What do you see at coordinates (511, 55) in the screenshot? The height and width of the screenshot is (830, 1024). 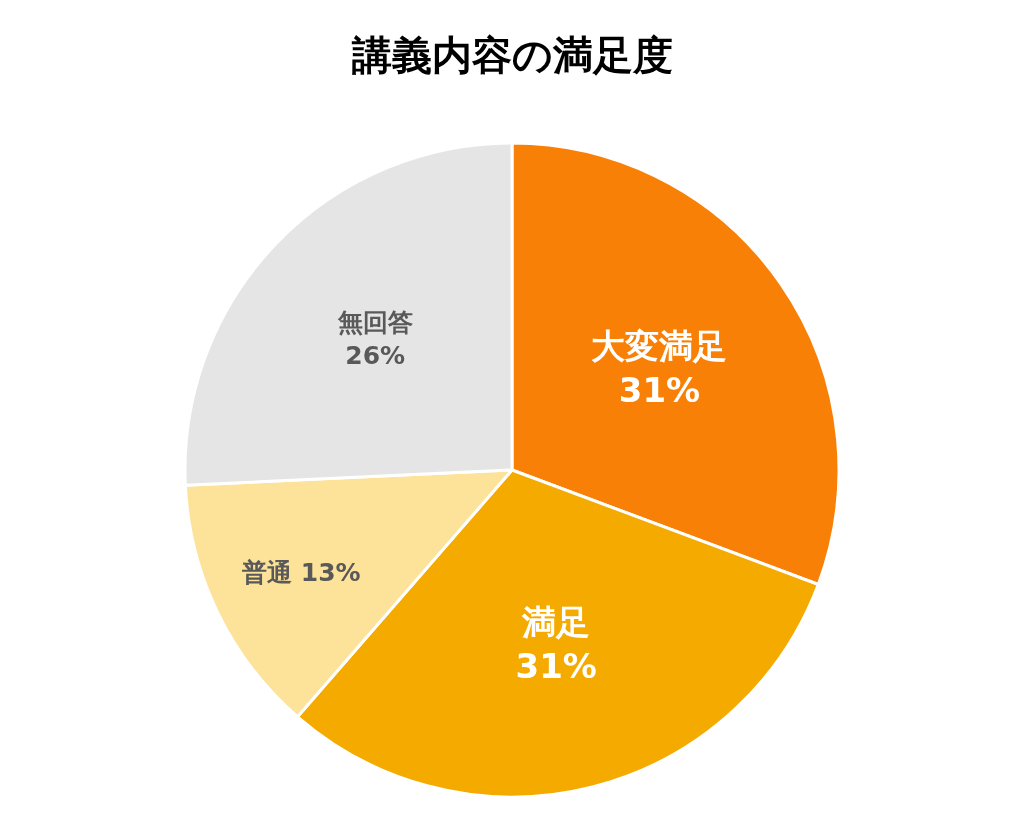 I see `chart-title: 講義内容の満足度` at bounding box center [511, 55].